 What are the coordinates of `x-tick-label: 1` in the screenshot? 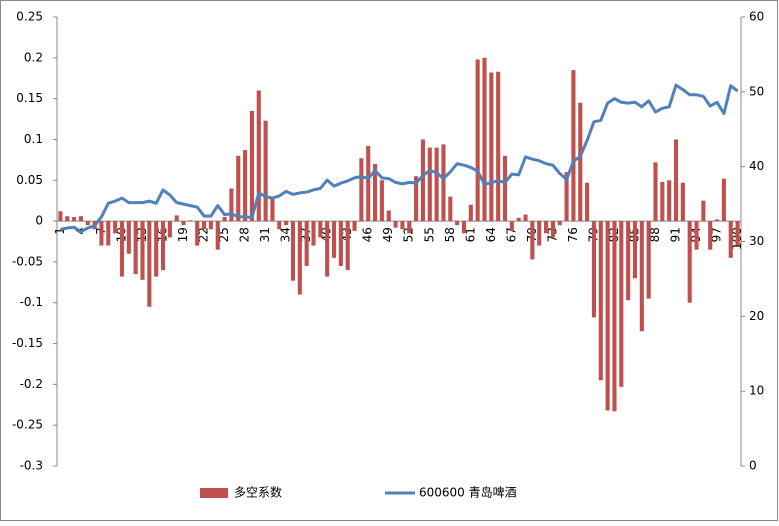 It's located at (60, 231).